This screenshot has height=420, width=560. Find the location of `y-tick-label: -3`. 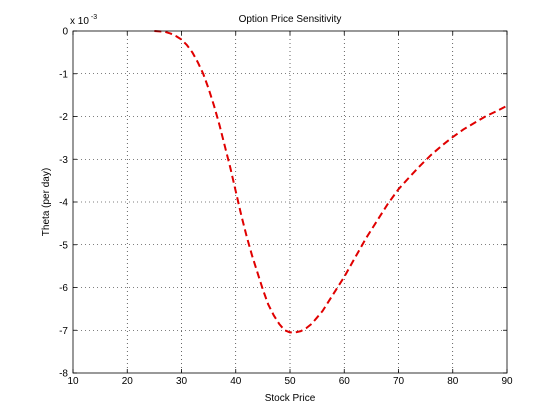

y-tick-label: -3 is located at coordinates (63, 160).